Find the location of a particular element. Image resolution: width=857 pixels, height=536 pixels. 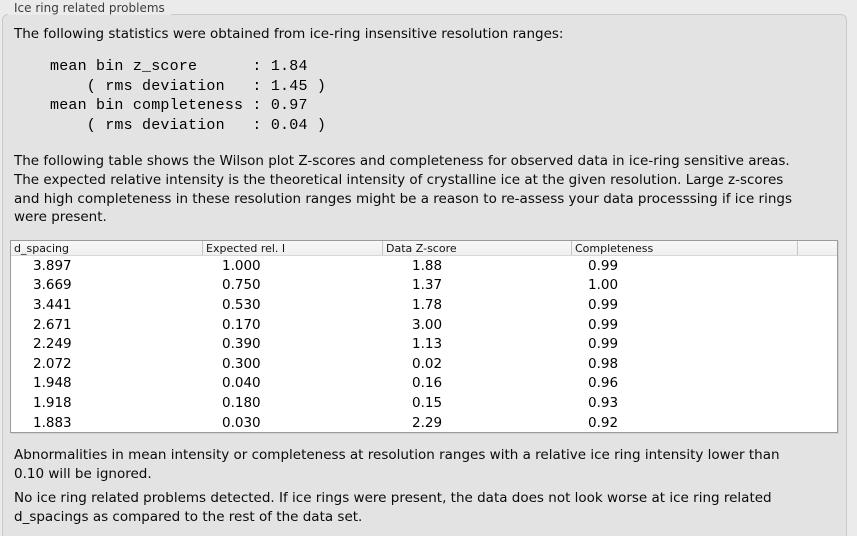

table-cell: 0.96 is located at coordinates (603, 383).